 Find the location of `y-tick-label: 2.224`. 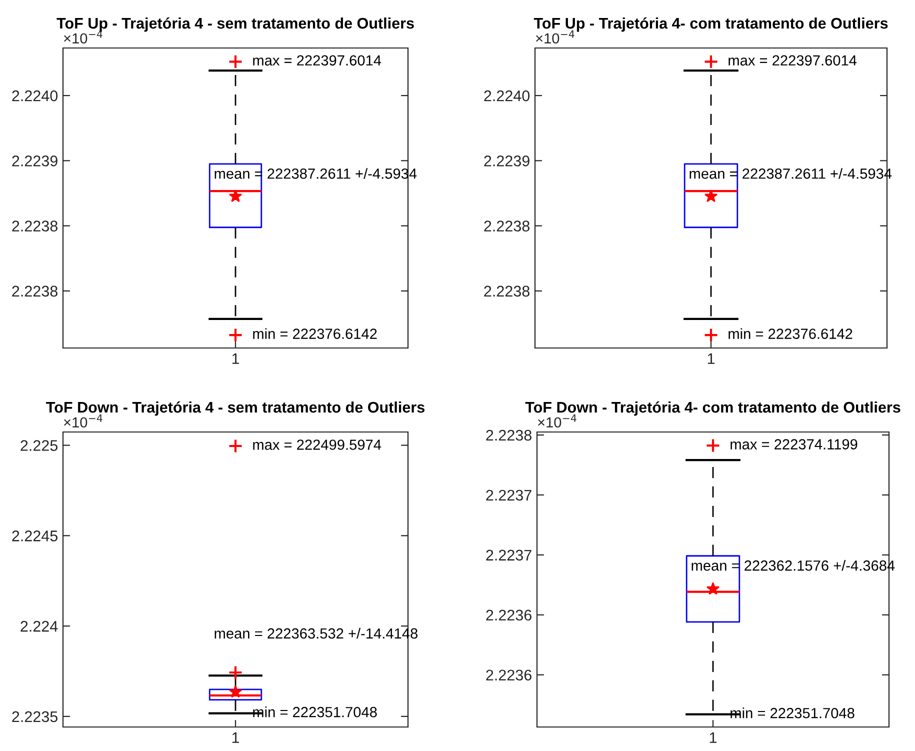

y-tick-label: 2.224 is located at coordinates (39, 626).